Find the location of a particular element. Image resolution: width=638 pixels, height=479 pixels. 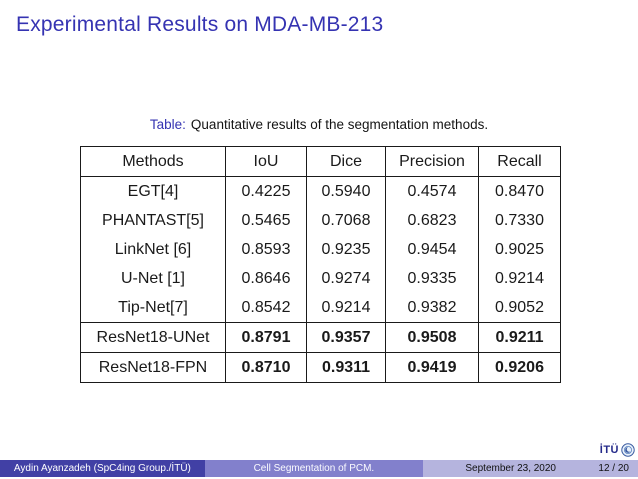

table-header-row: Methods IoU Dice Precision Recall is located at coordinates (320, 161).